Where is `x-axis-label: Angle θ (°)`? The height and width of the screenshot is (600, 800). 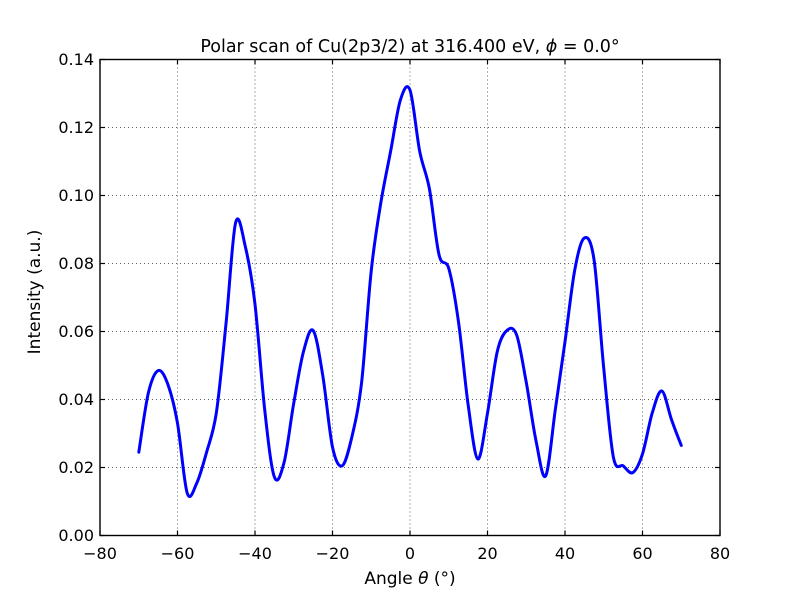 x-axis-label: Angle θ (°) is located at coordinates (409, 579).